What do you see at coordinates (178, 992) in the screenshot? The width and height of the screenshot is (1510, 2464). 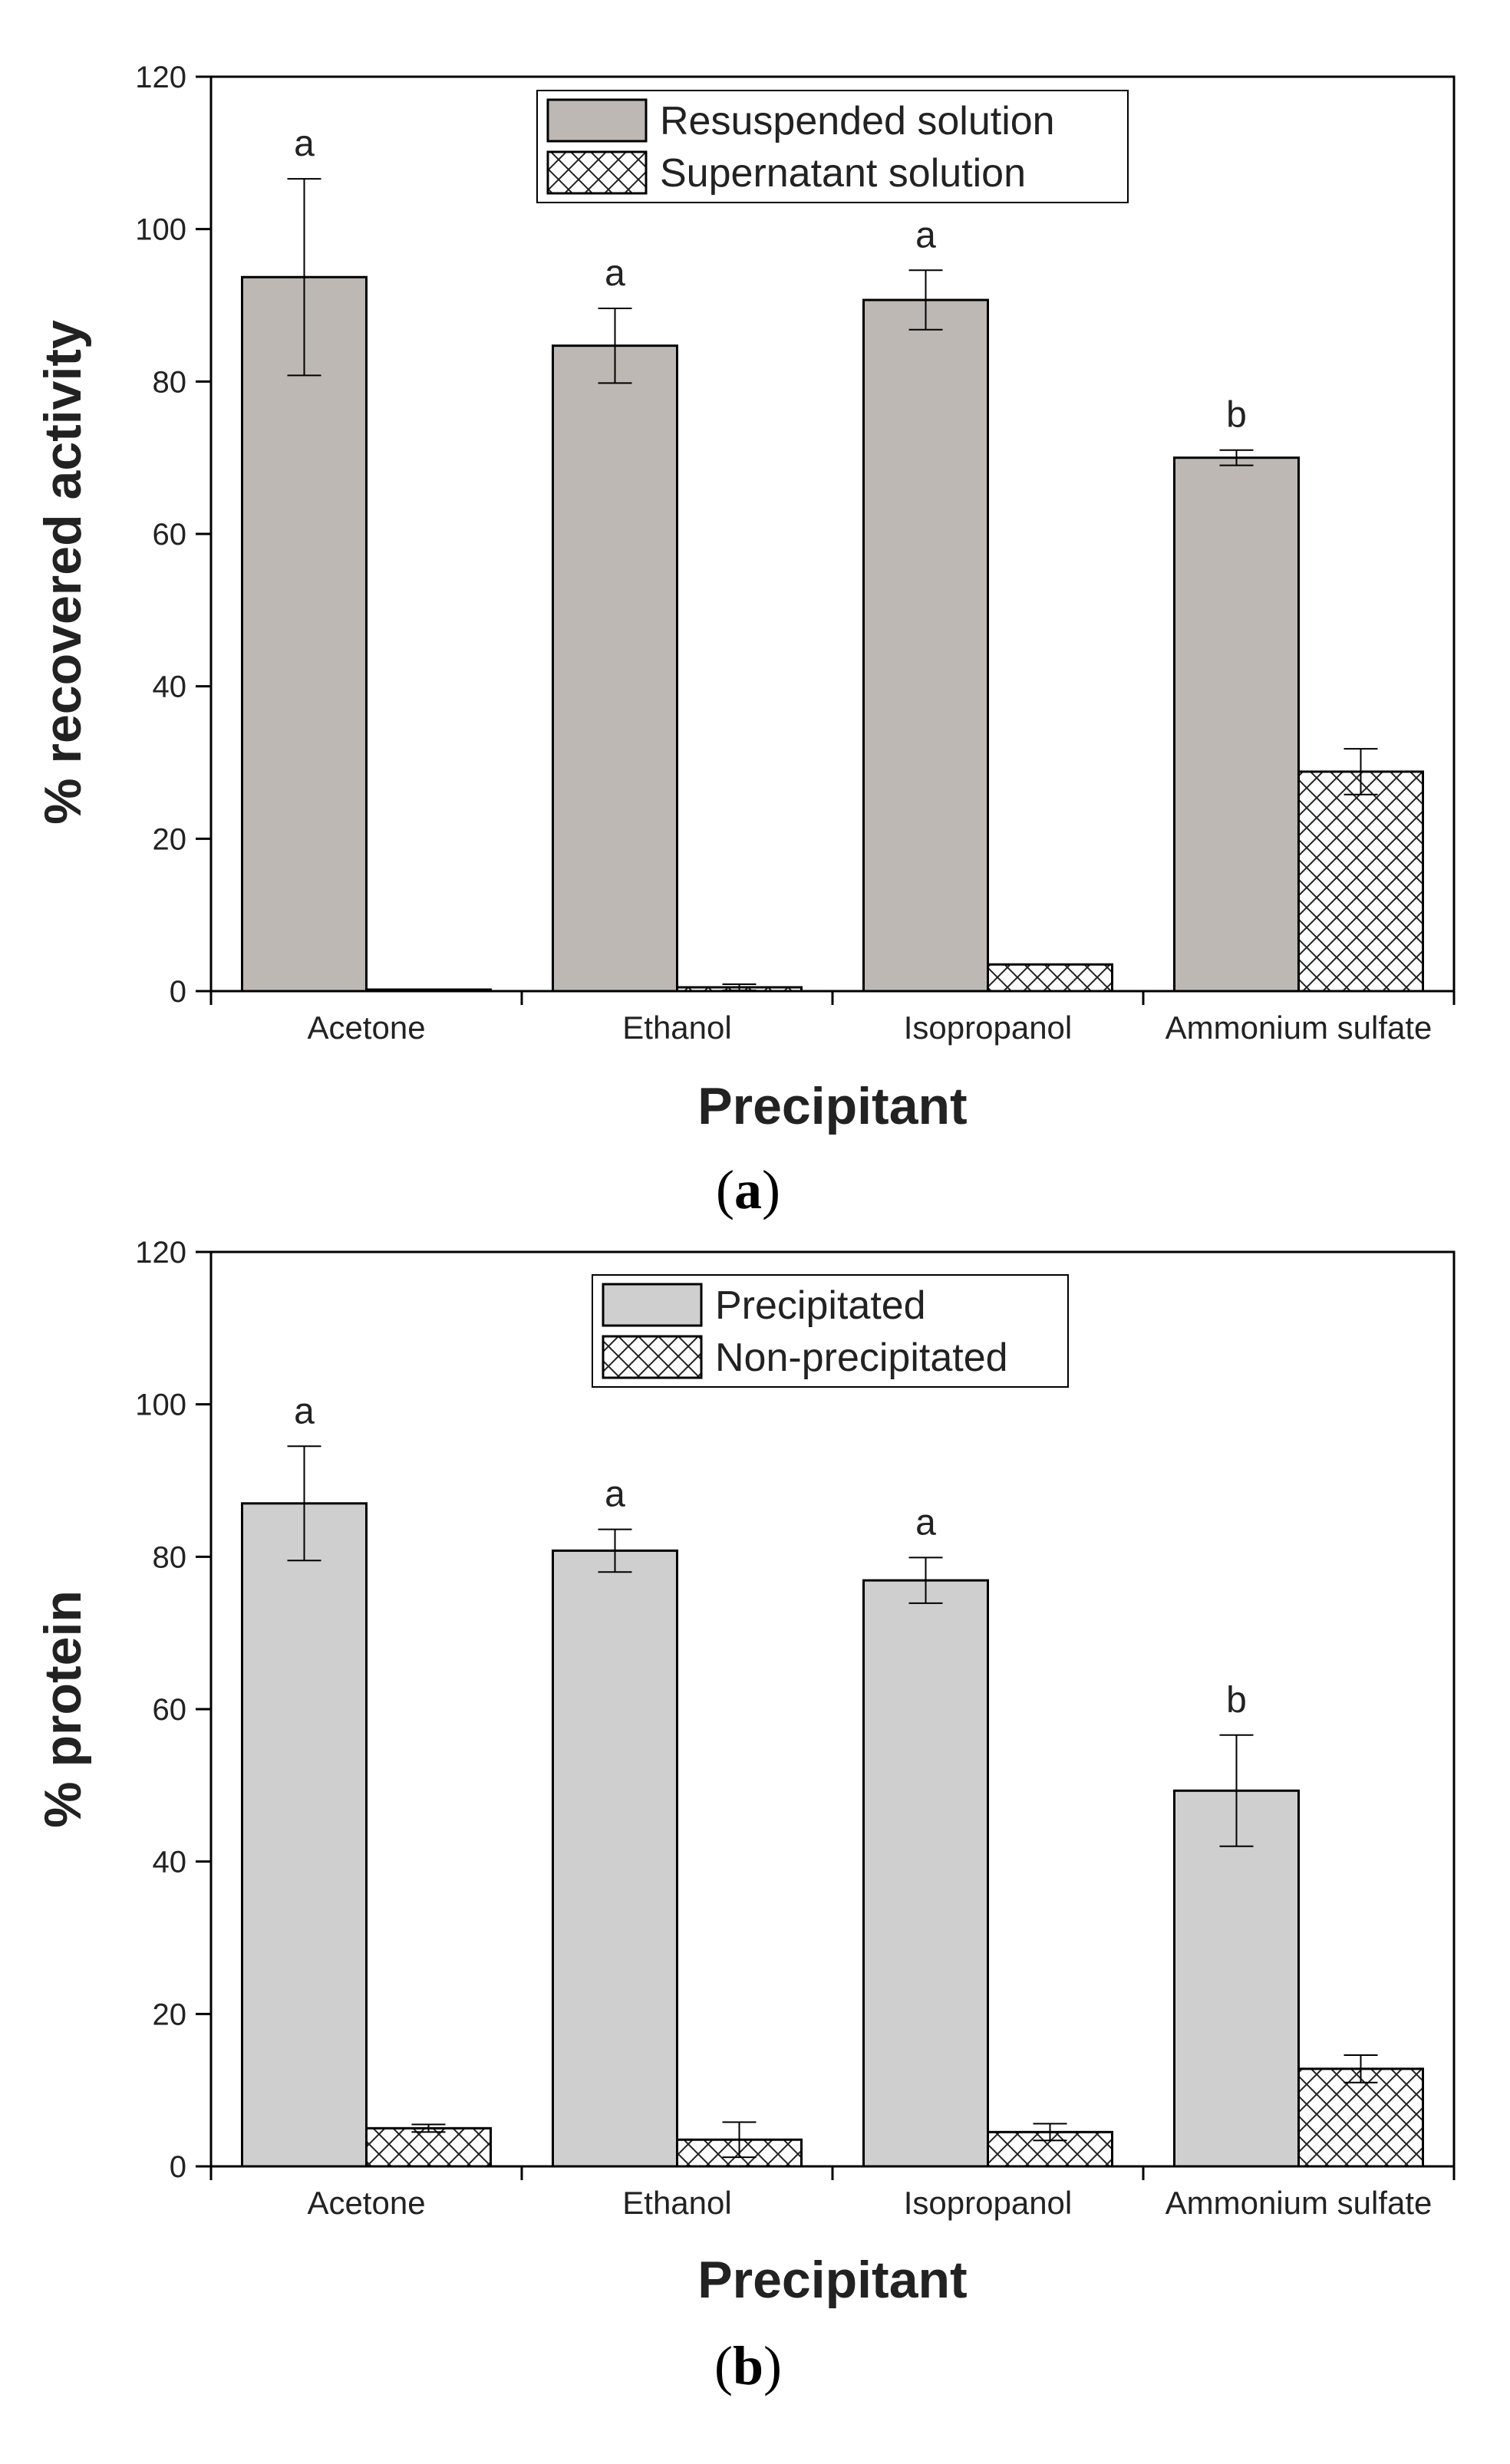 I see `y-tick-label-a-0: 0` at bounding box center [178, 992].